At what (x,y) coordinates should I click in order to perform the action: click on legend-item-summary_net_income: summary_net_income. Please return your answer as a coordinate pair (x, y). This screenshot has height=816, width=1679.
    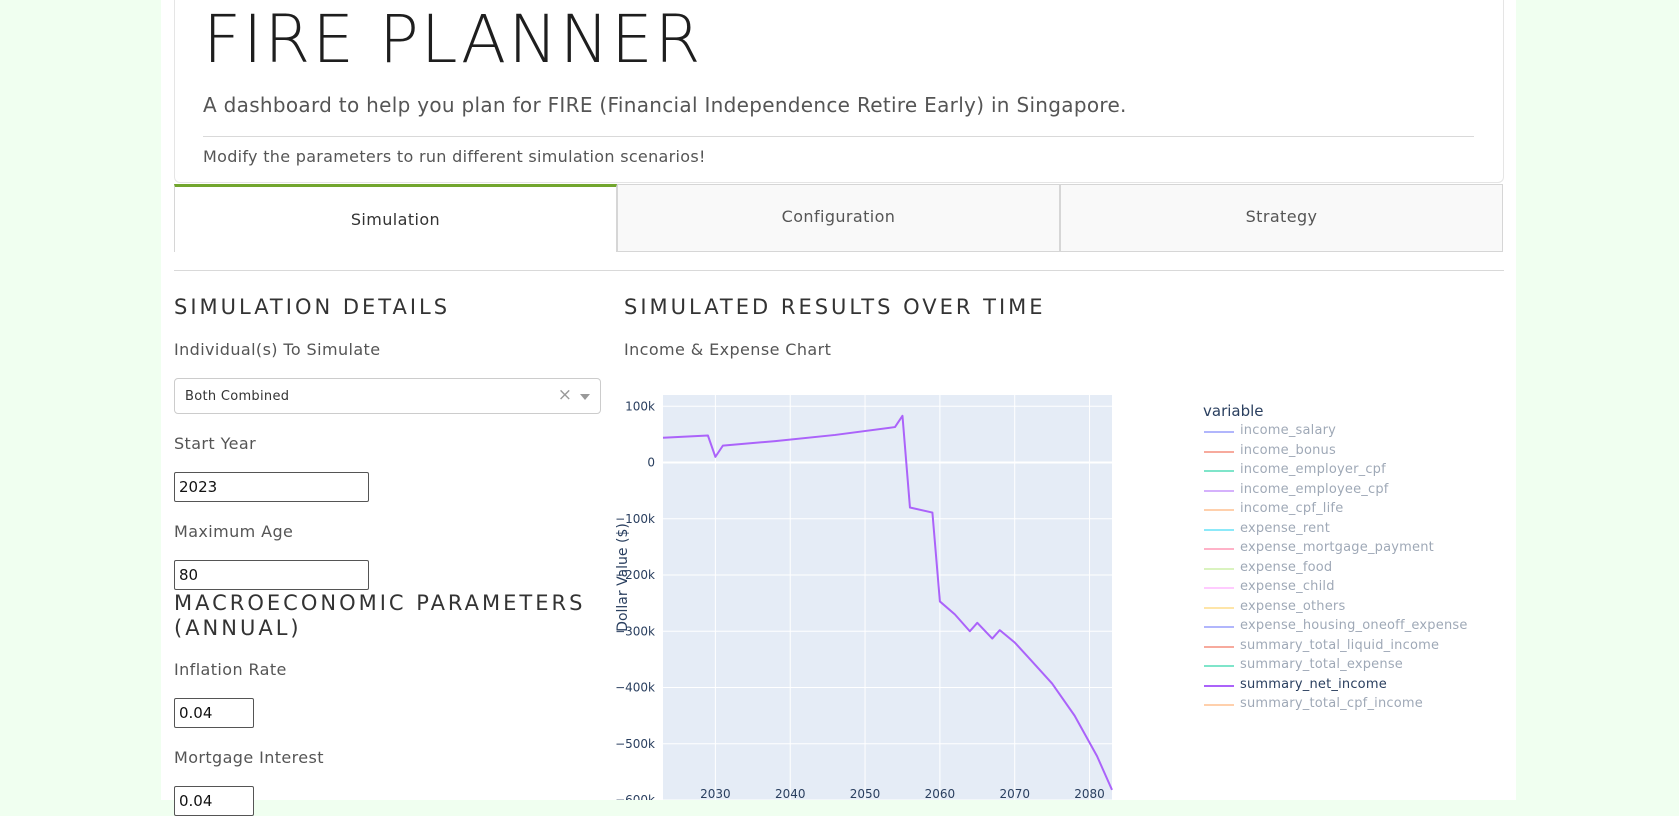
    Looking at the image, I should click on (1354, 686).